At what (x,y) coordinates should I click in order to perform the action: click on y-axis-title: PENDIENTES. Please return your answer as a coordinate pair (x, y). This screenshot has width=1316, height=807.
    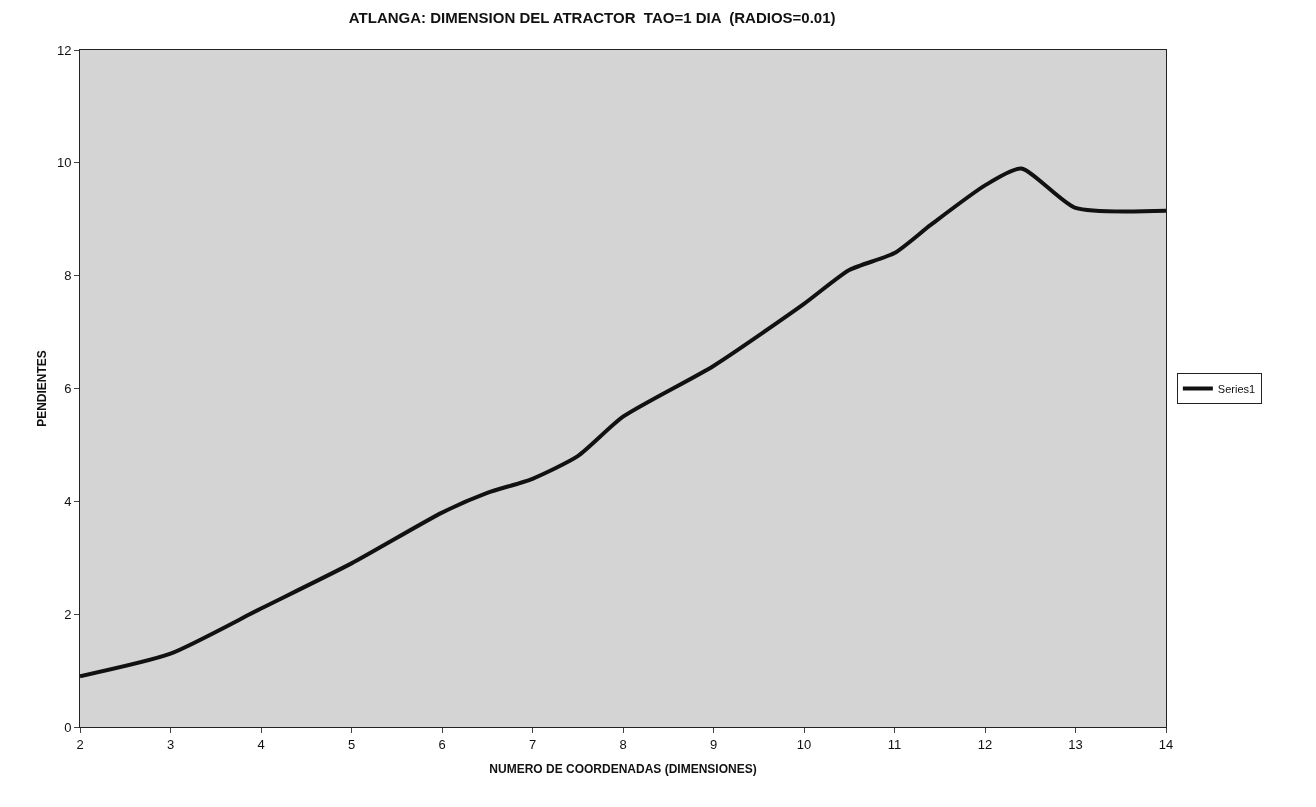
    Looking at the image, I should click on (42, 388).